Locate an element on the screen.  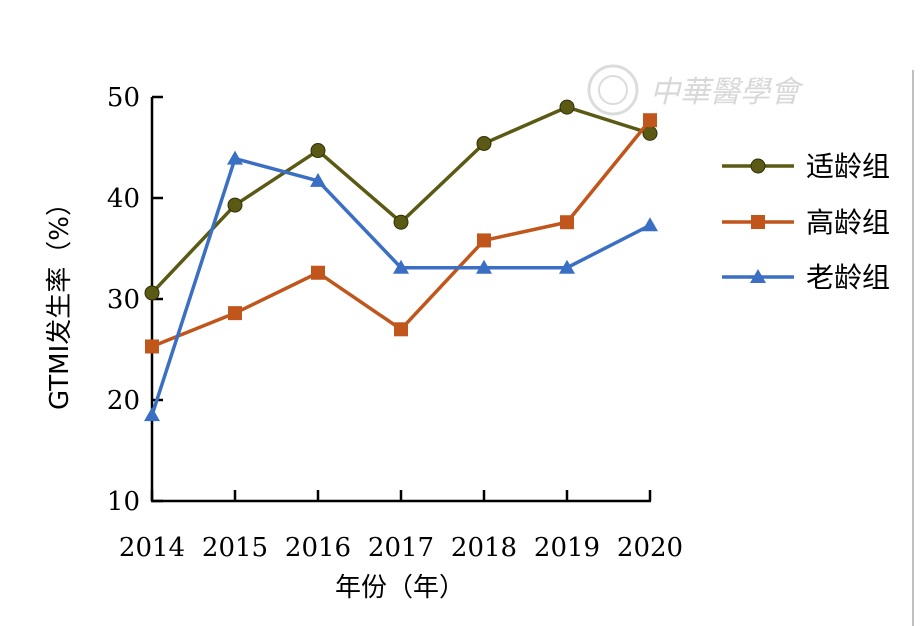
watermark: 中華醫學會 is located at coordinates (695, 90).